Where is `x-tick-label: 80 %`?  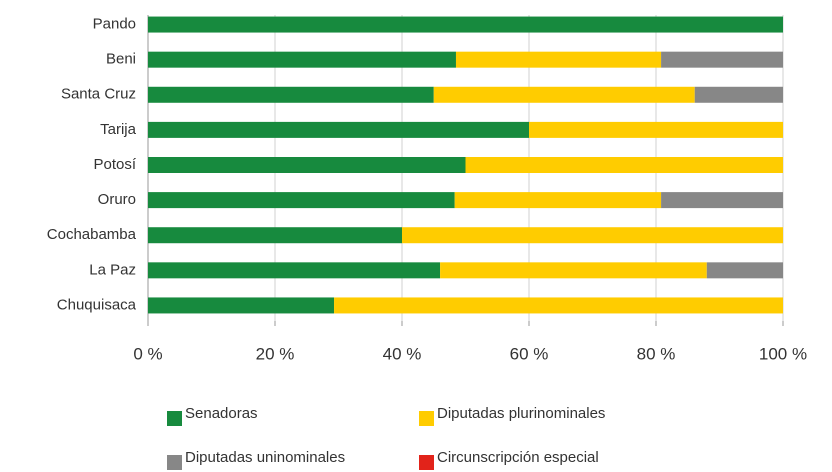 x-tick-label: 80 % is located at coordinates (656, 353).